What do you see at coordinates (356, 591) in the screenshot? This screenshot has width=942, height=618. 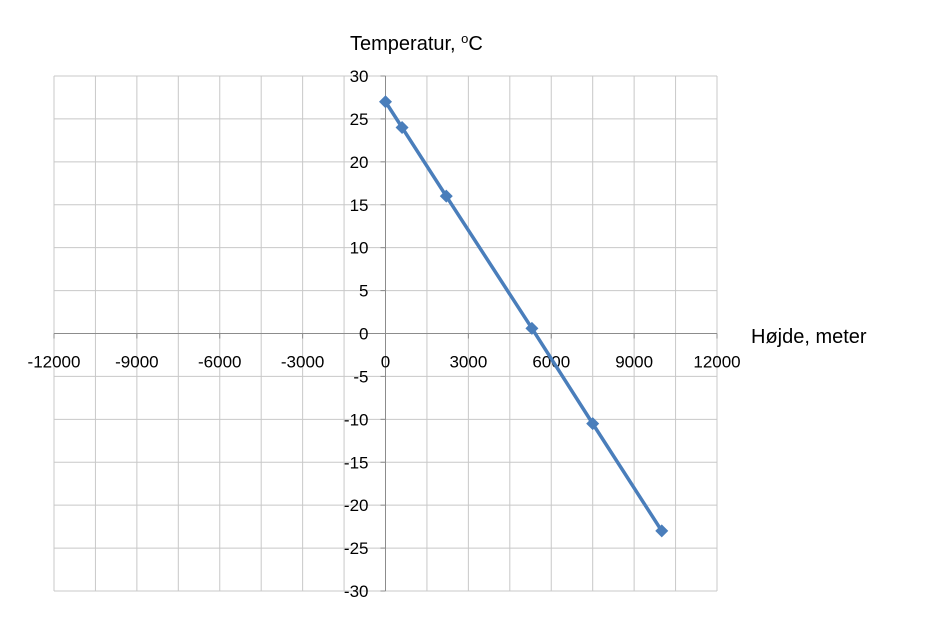 I see `y-tick-label: -30` at bounding box center [356, 591].